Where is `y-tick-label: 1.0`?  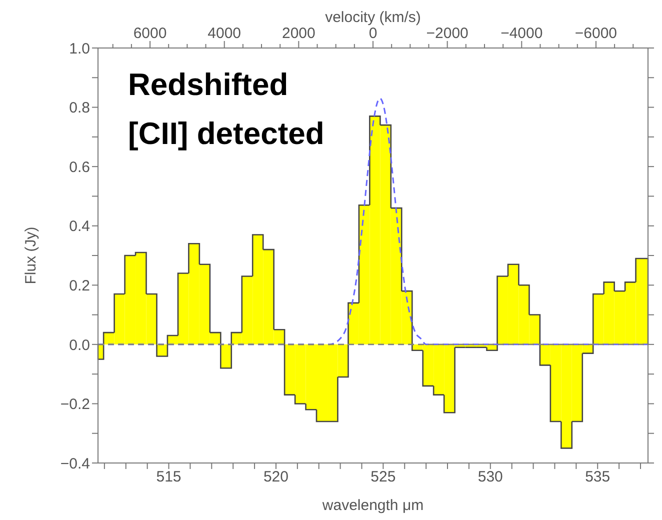 y-tick-label: 1.0 is located at coordinates (79, 49).